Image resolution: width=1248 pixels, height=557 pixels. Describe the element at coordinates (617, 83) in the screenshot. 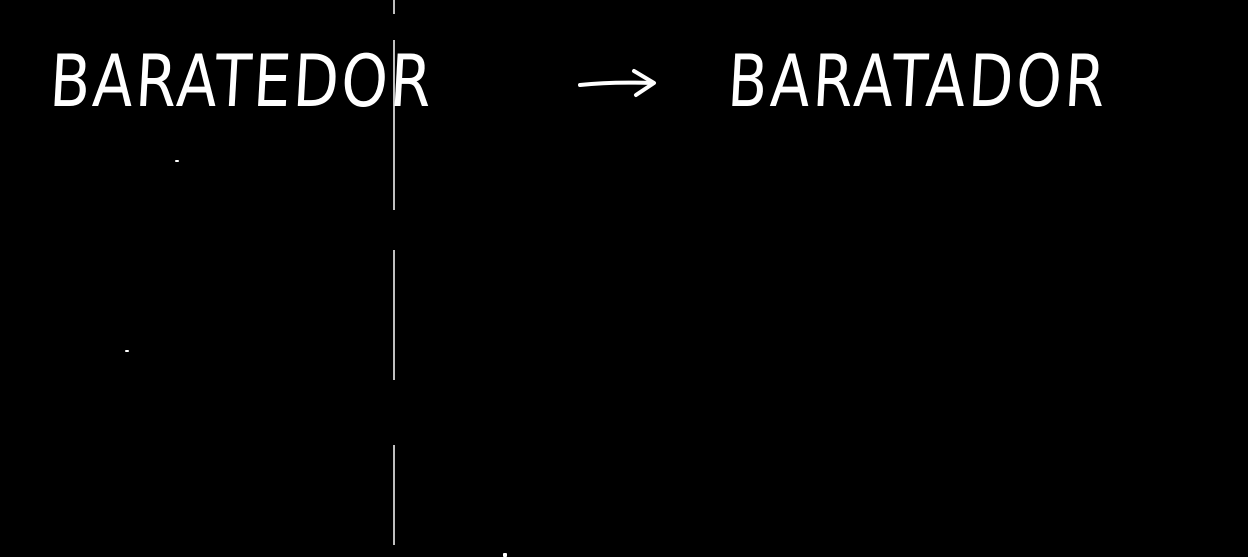

I see `right-arrow-icon` at that location.